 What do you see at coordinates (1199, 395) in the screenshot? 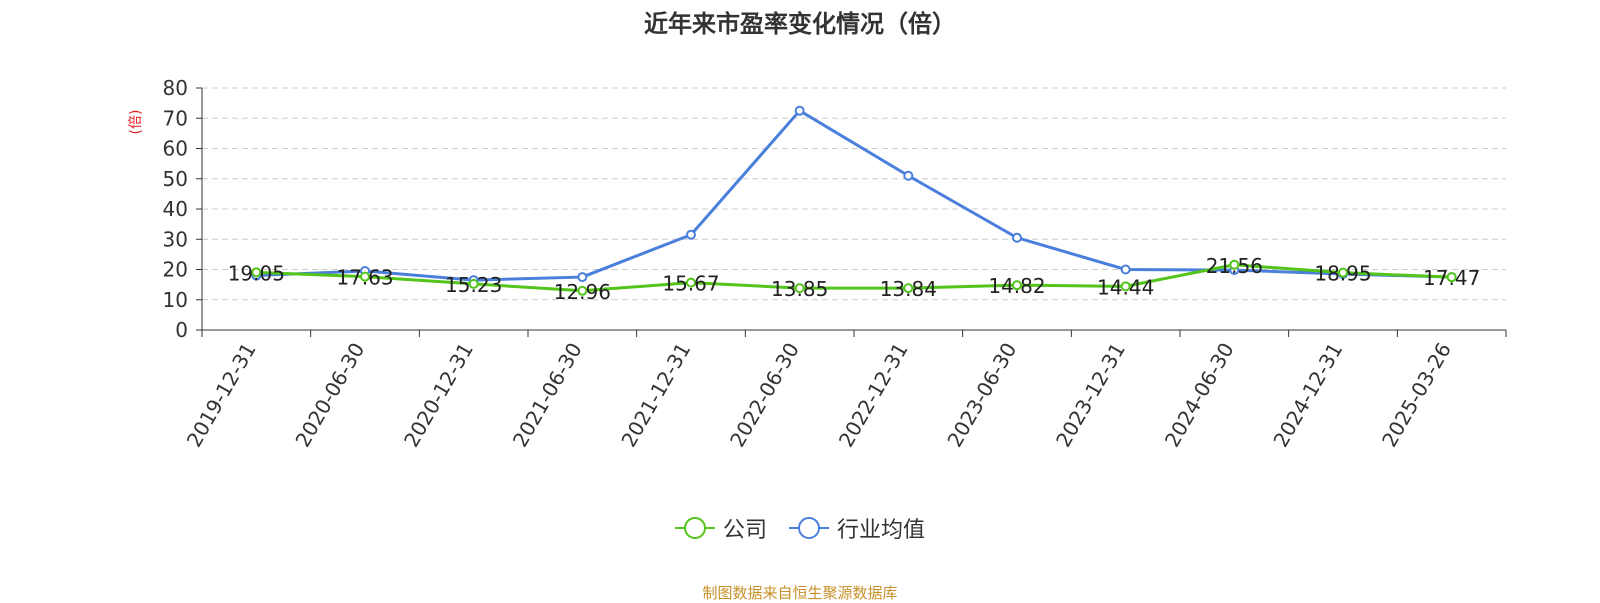
I see `x-tick-label: 2024-06-30` at bounding box center [1199, 395].